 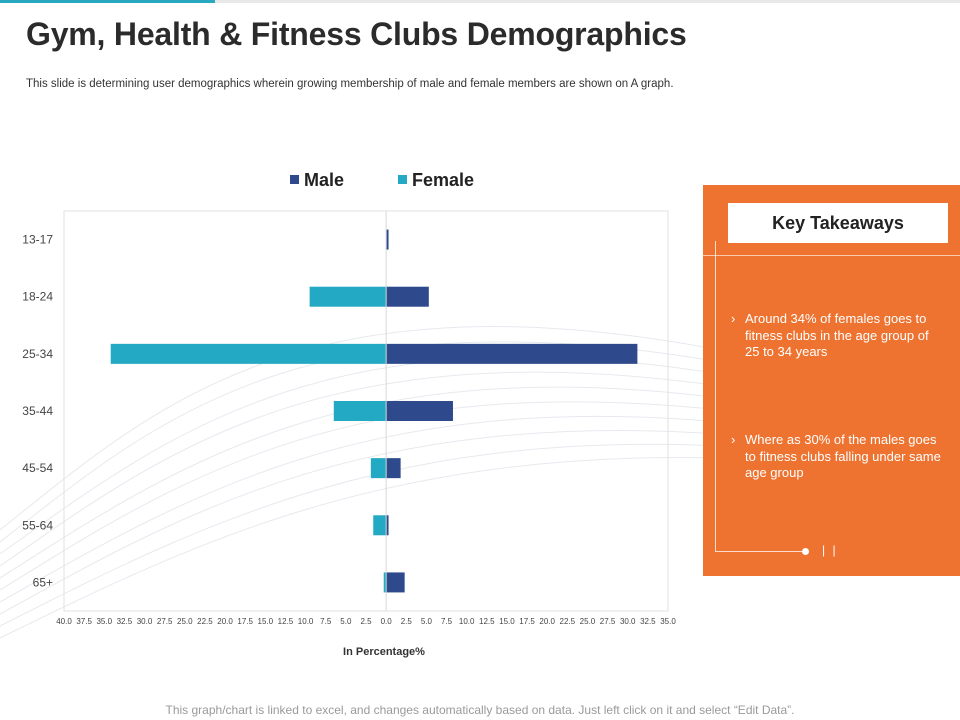 I want to click on panel-divider, so click(x=831, y=255).